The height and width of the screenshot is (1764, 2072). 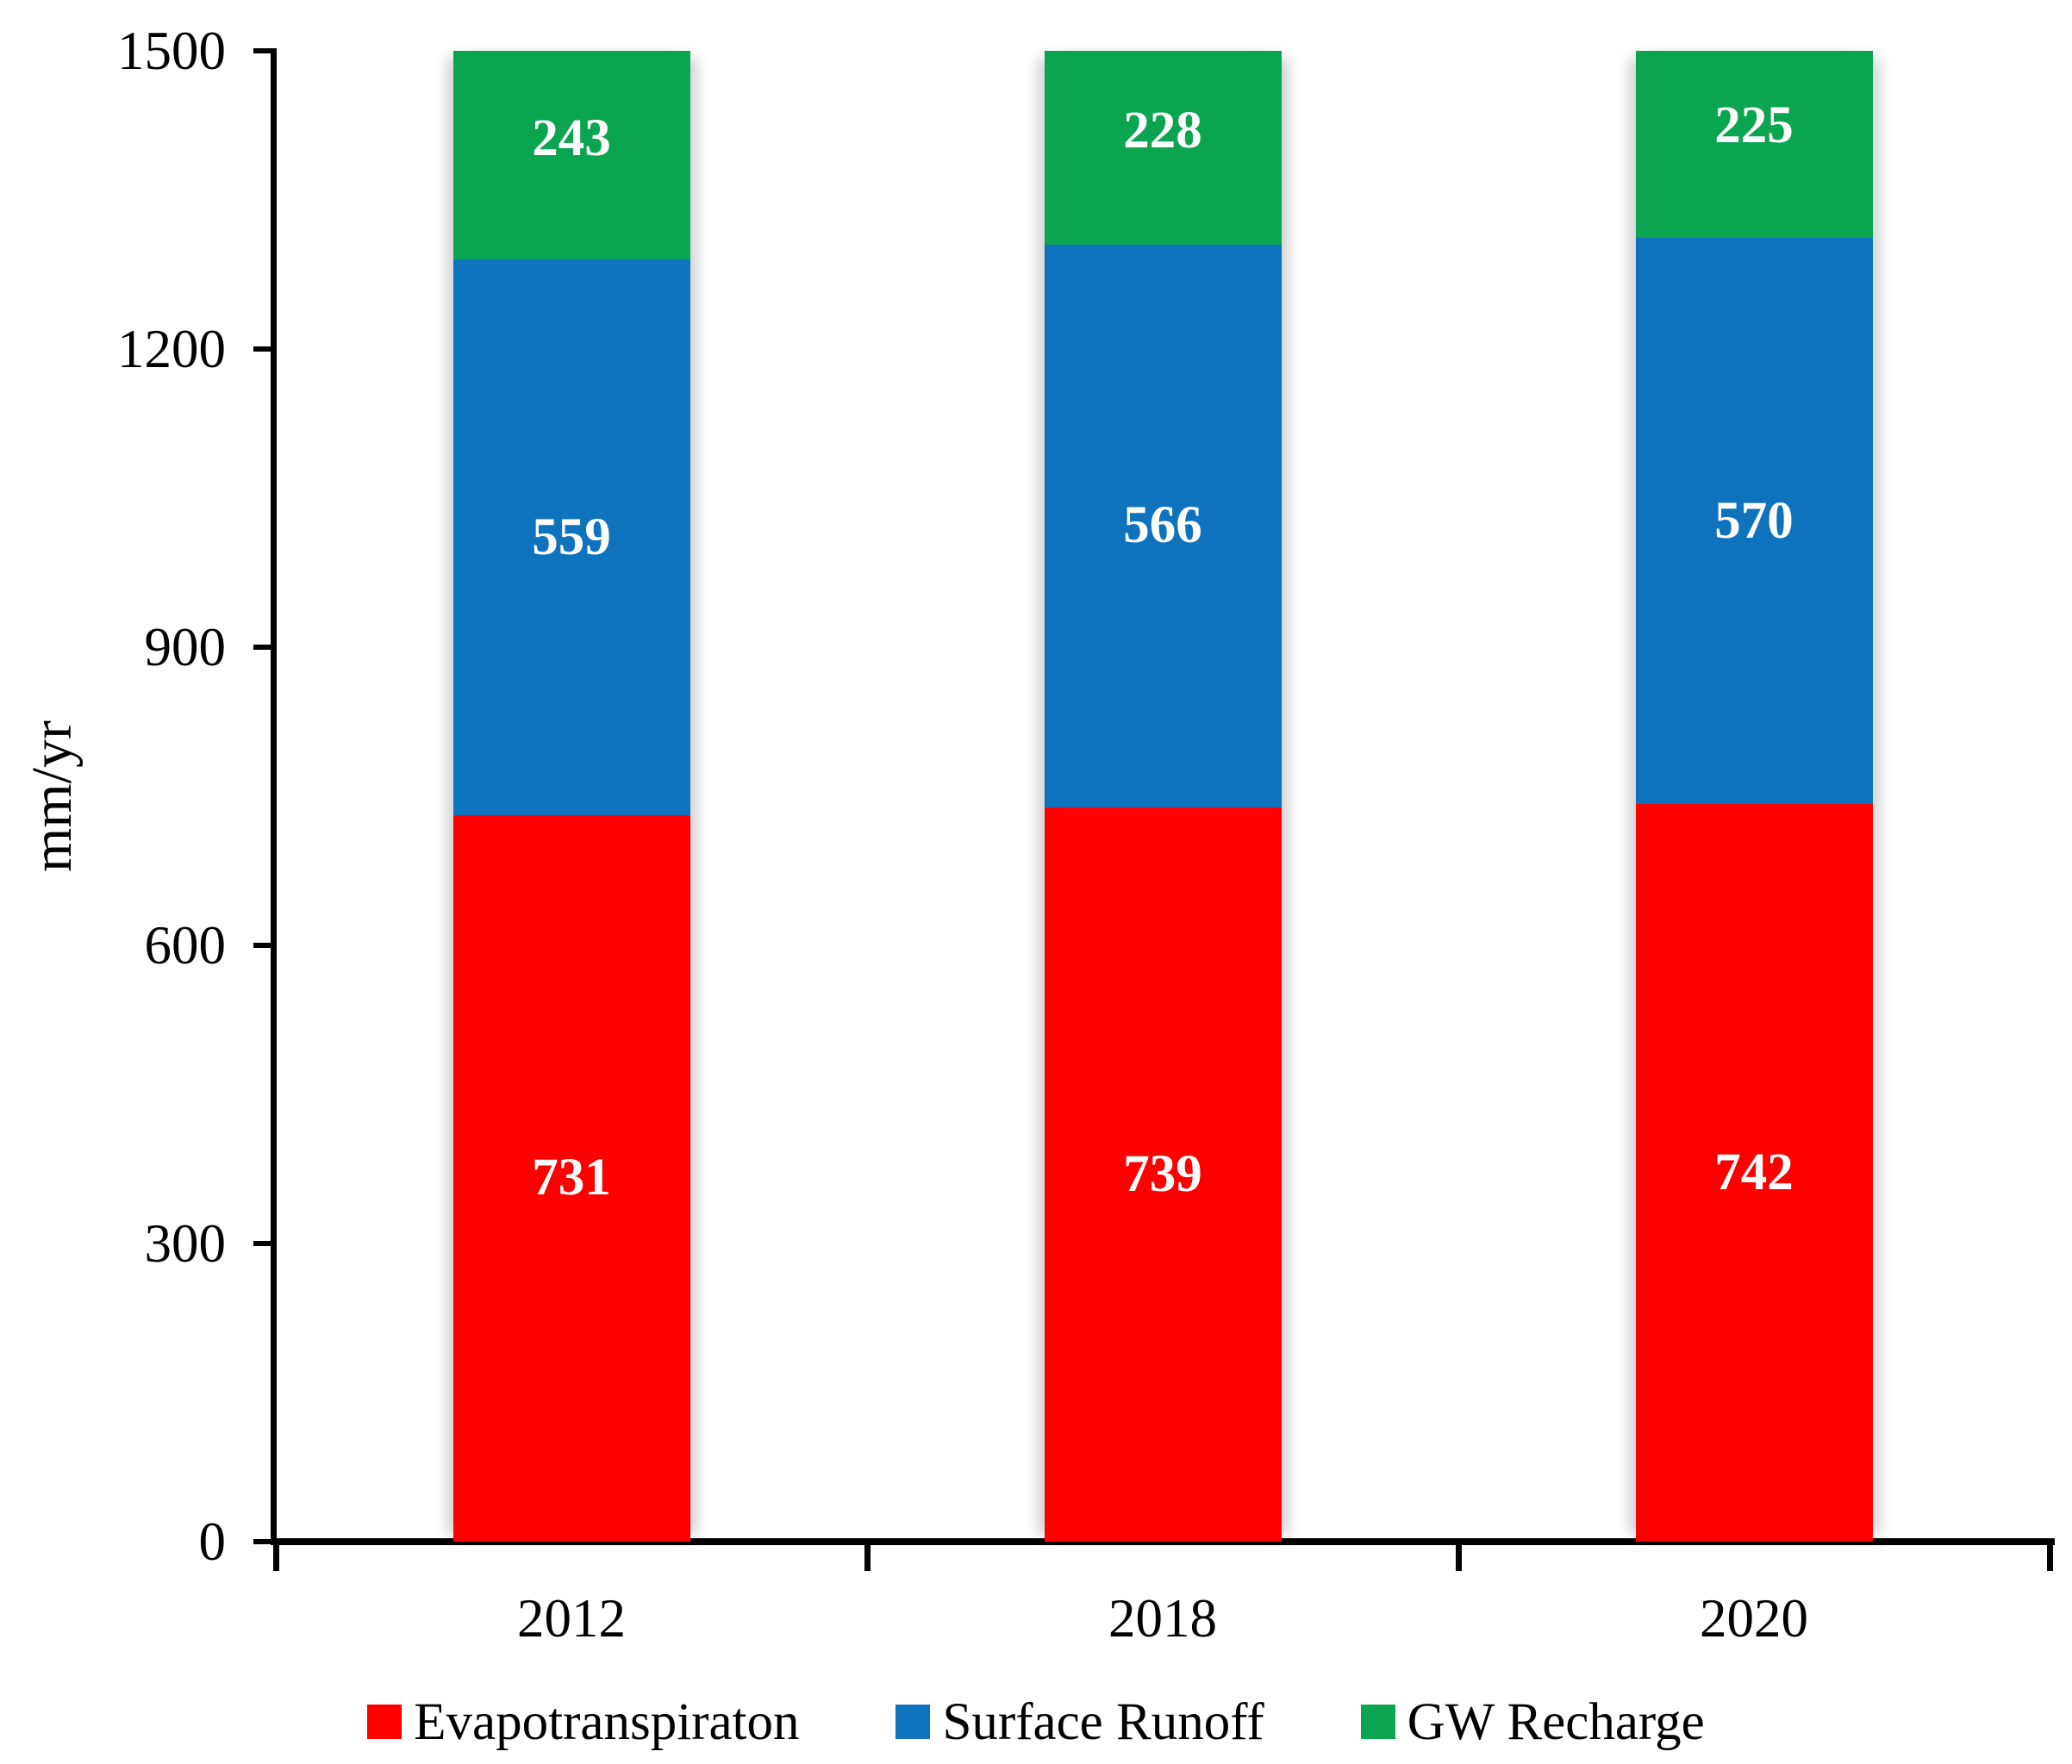 What do you see at coordinates (571, 1618) in the screenshot?
I see `x-category-label: 2012` at bounding box center [571, 1618].